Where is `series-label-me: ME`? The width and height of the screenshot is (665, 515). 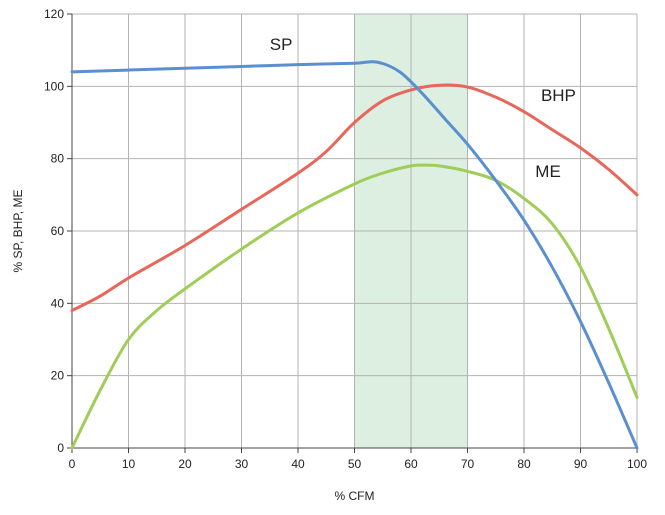 series-label-me: ME is located at coordinates (548, 171).